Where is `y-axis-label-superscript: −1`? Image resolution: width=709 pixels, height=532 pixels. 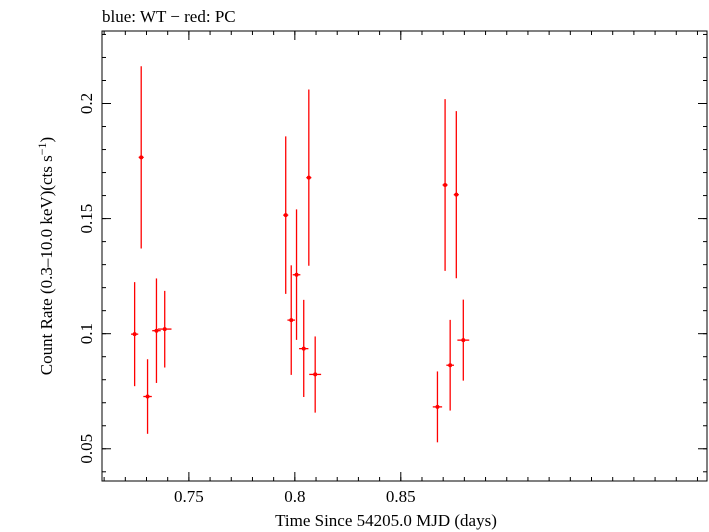 y-axis-label-superscript: −1 is located at coordinates (42, 148).